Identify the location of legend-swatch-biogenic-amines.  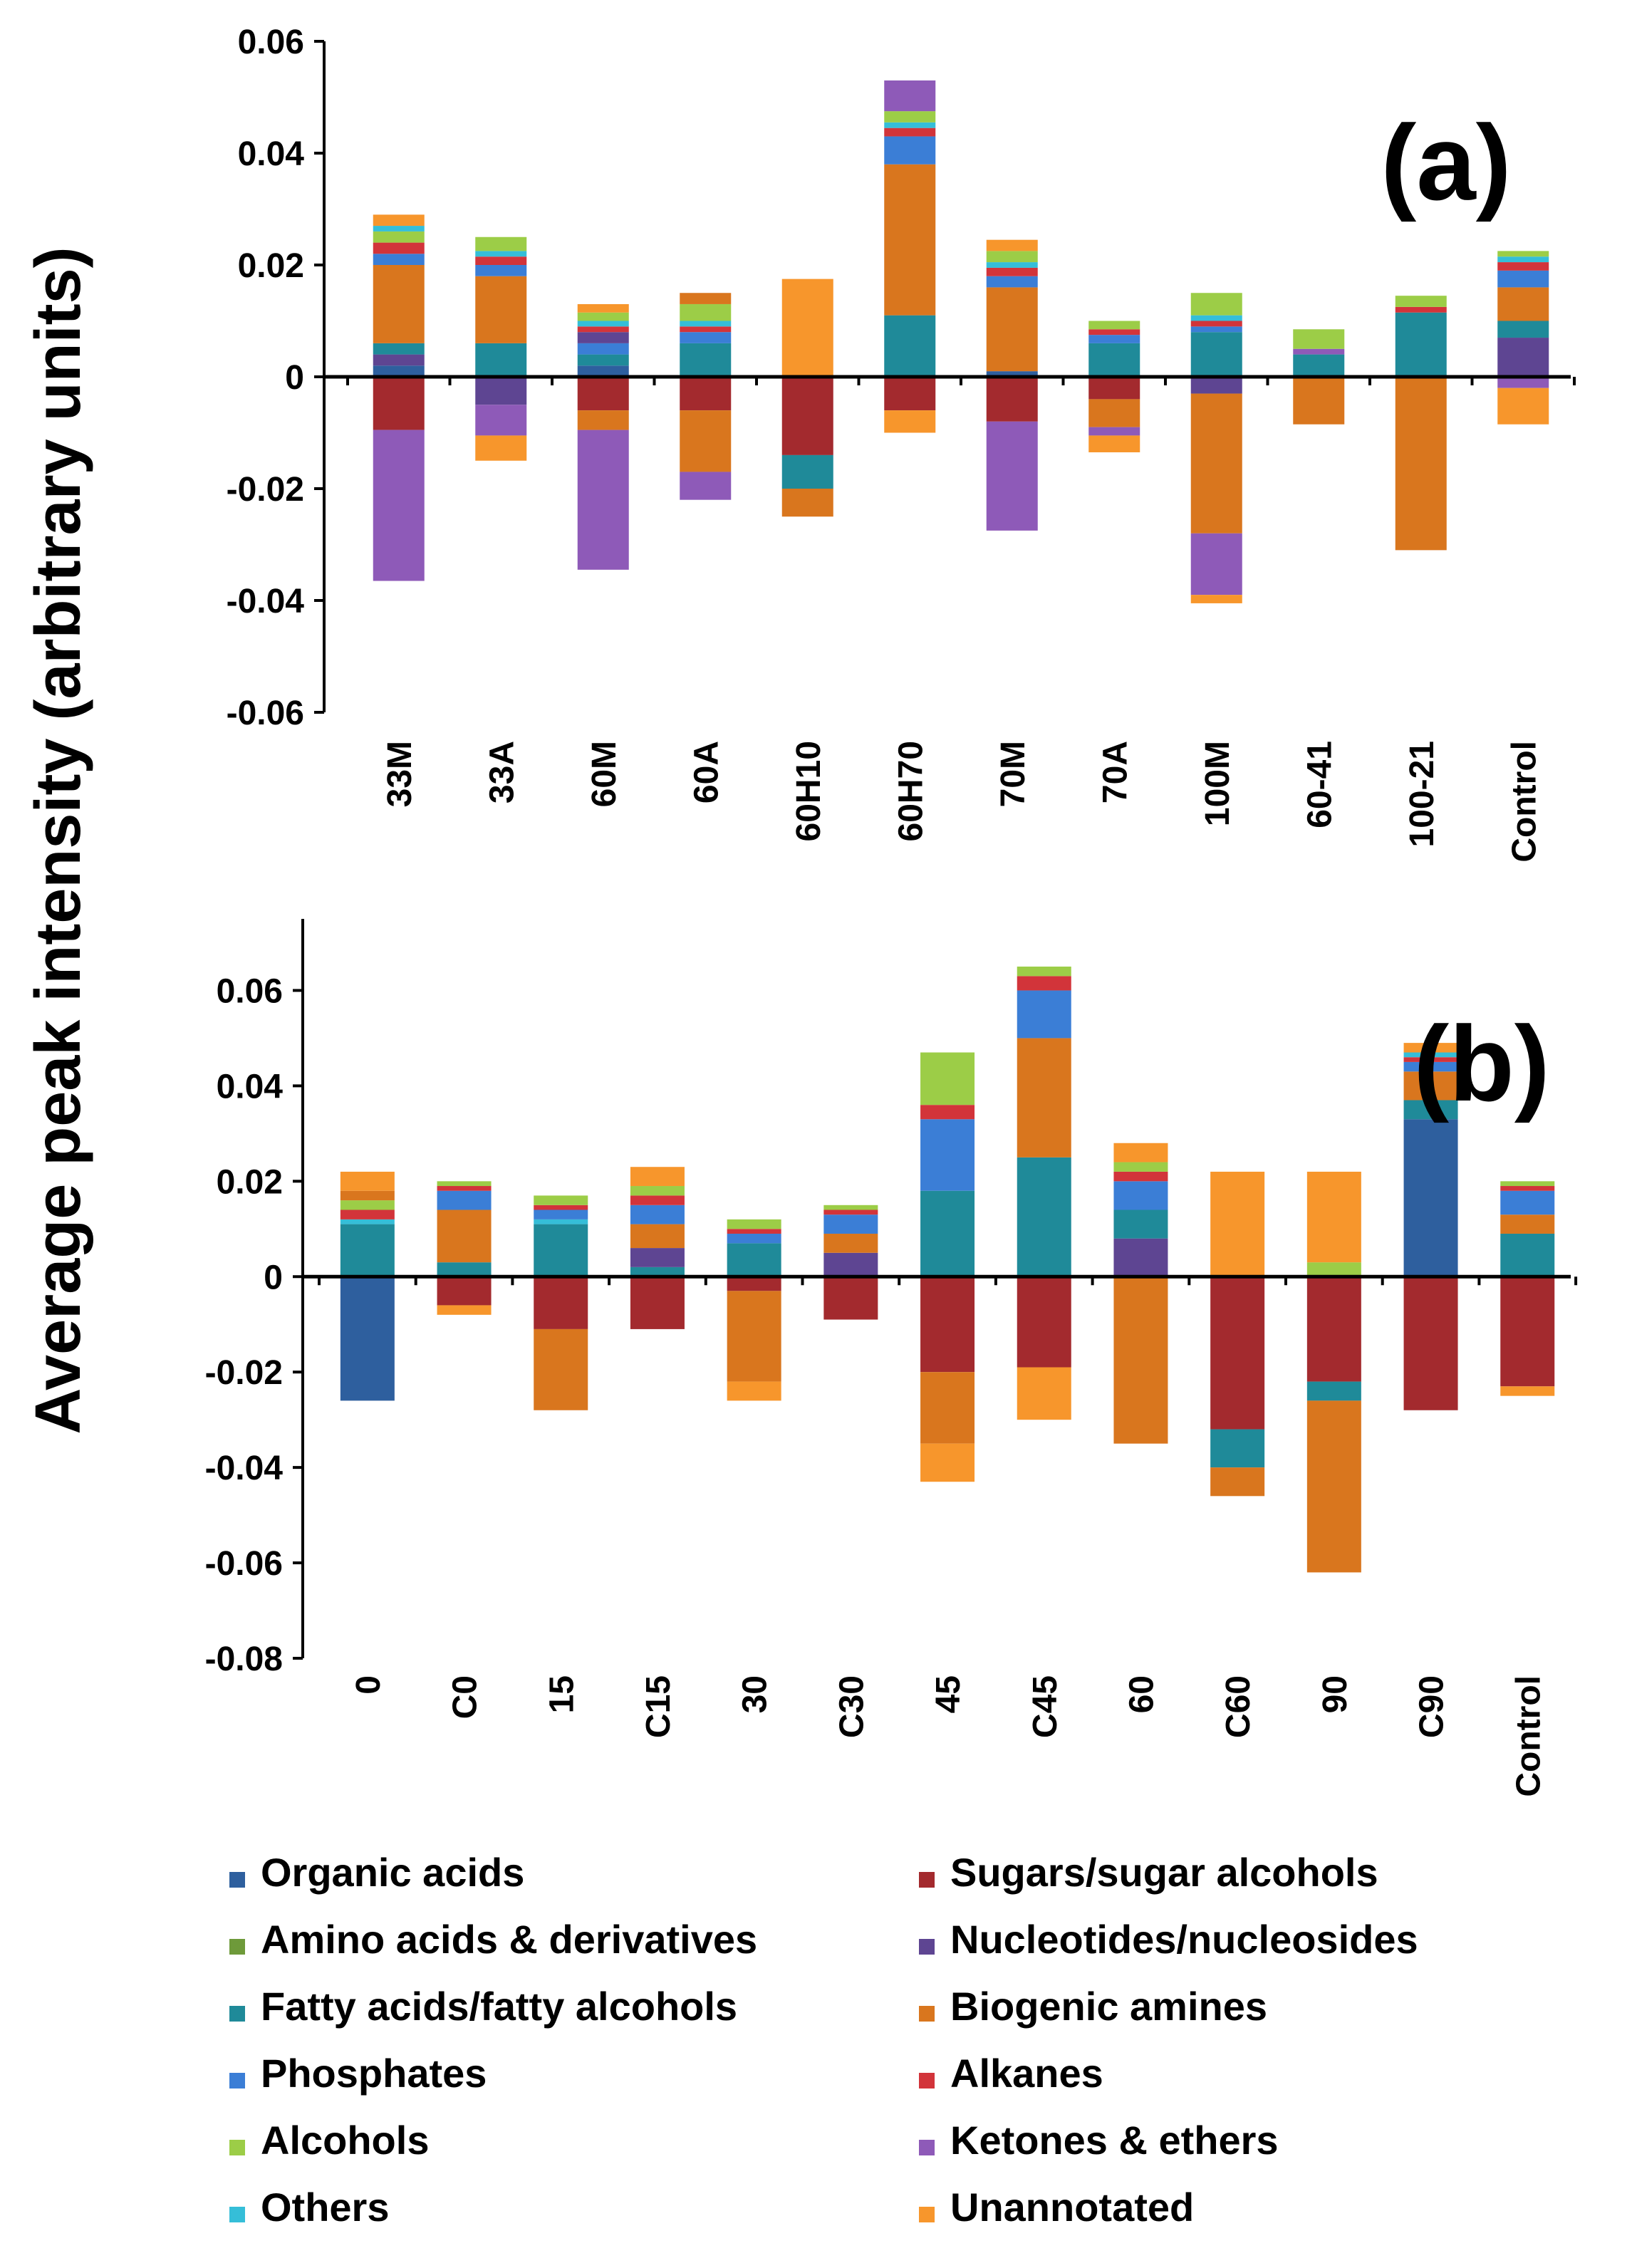
(927, 2014).